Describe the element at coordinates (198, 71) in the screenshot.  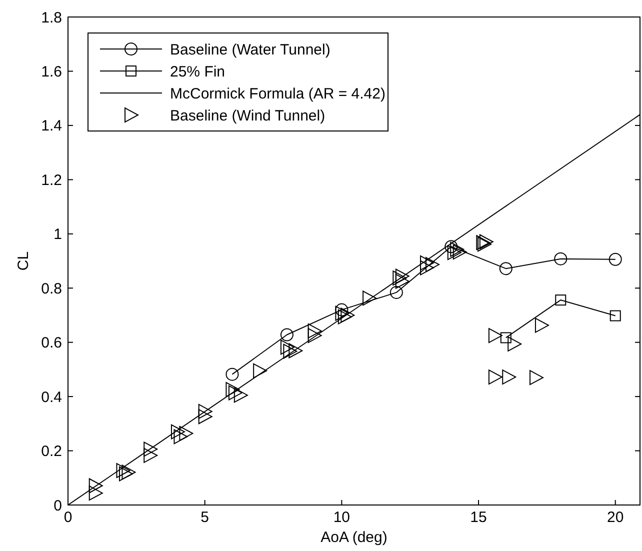
I see `legend-label: 25% Fin` at that location.